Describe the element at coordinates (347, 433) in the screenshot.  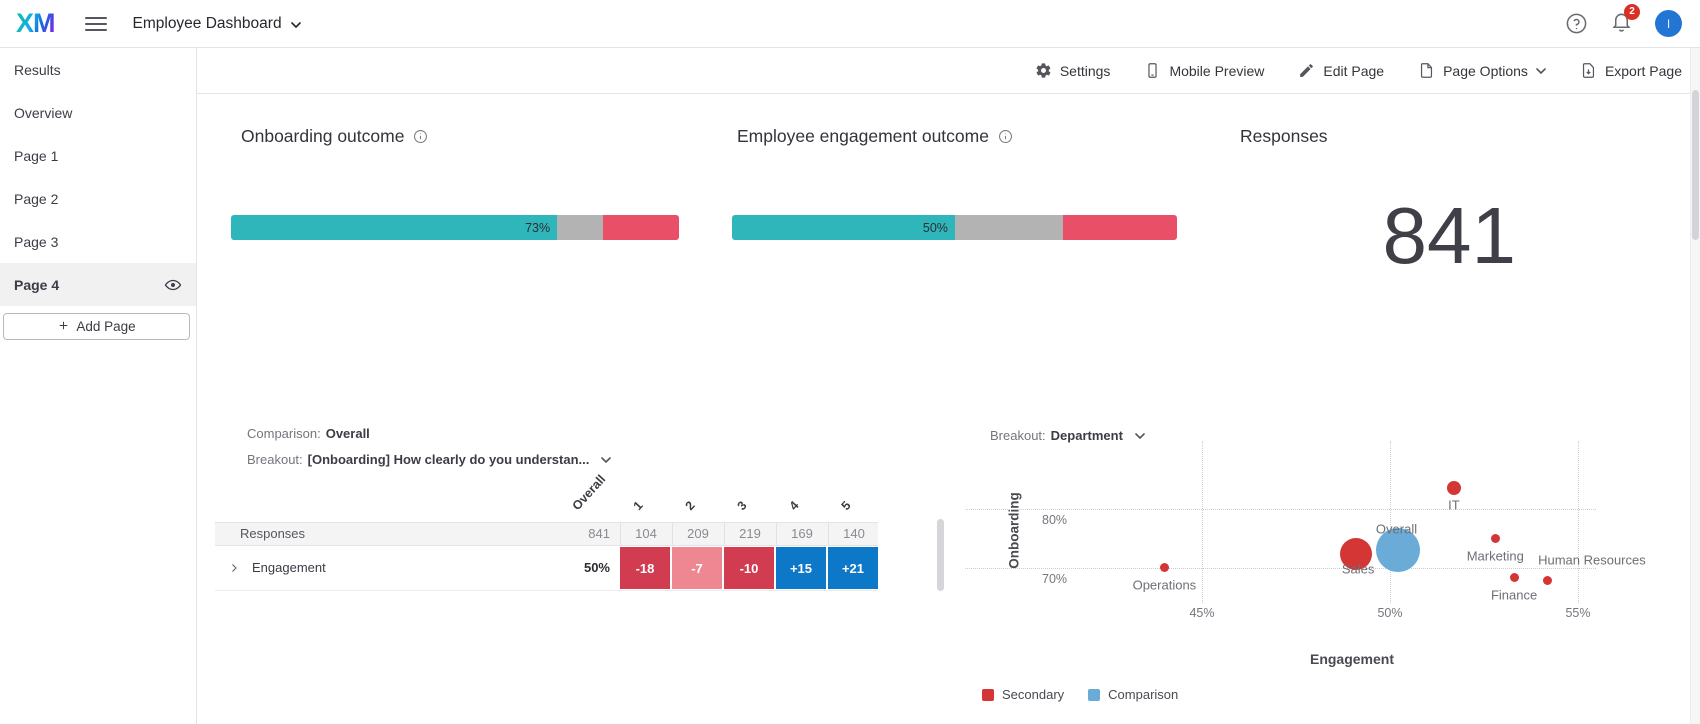
I see `comparison-value: Overall` at that location.